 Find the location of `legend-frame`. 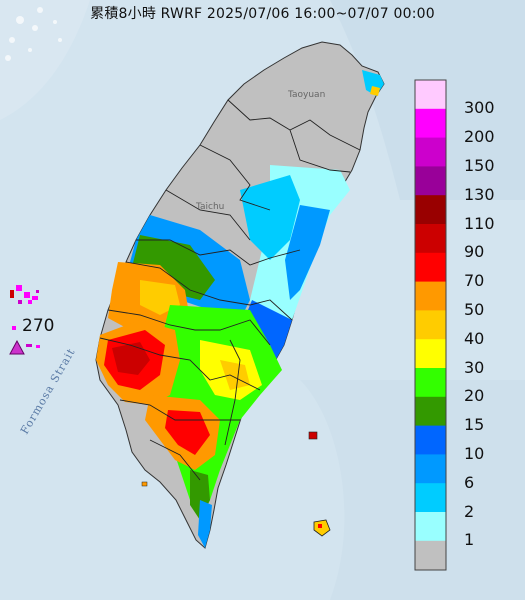

legend-frame is located at coordinates (430, 325).